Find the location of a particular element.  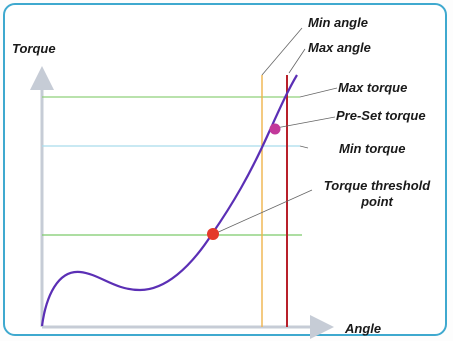

x-axis-label: Angle is located at coordinates (362, 328).